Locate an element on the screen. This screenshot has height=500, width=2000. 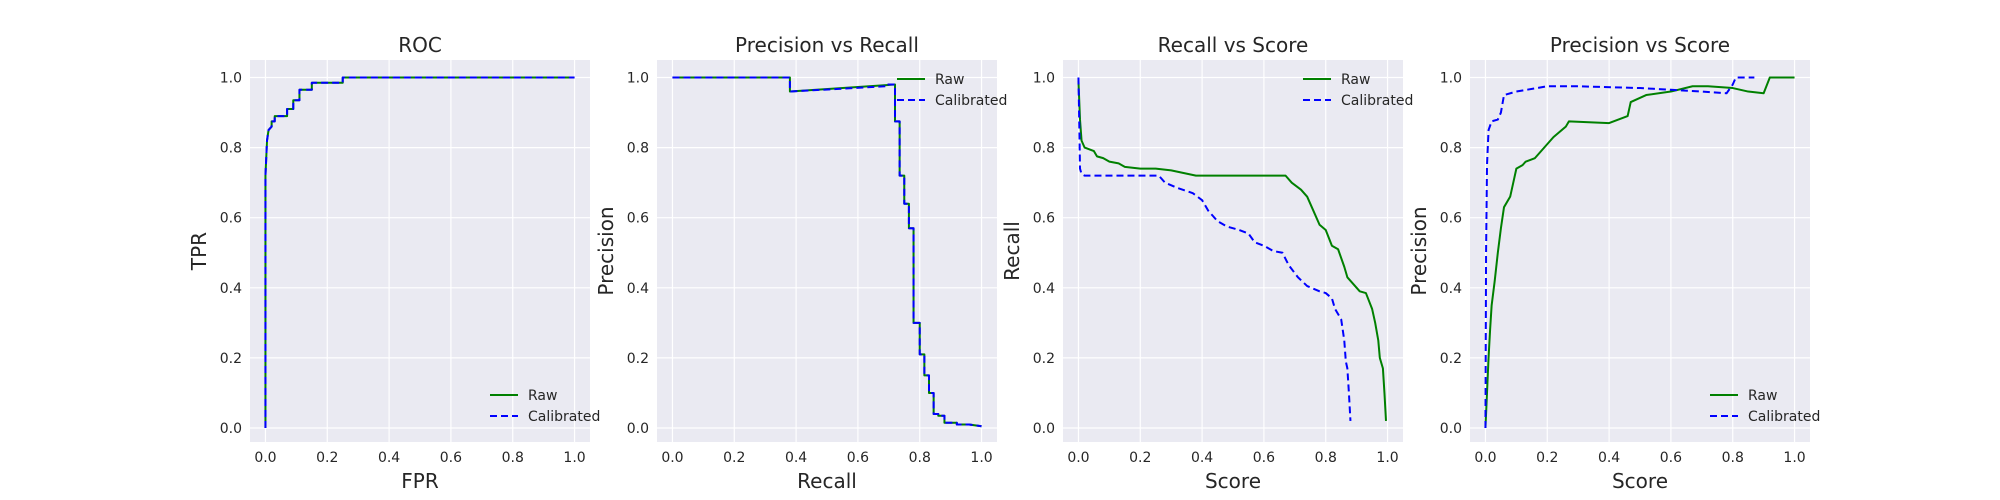
chart-title: Precision vs Score is located at coordinates (1640, 45).